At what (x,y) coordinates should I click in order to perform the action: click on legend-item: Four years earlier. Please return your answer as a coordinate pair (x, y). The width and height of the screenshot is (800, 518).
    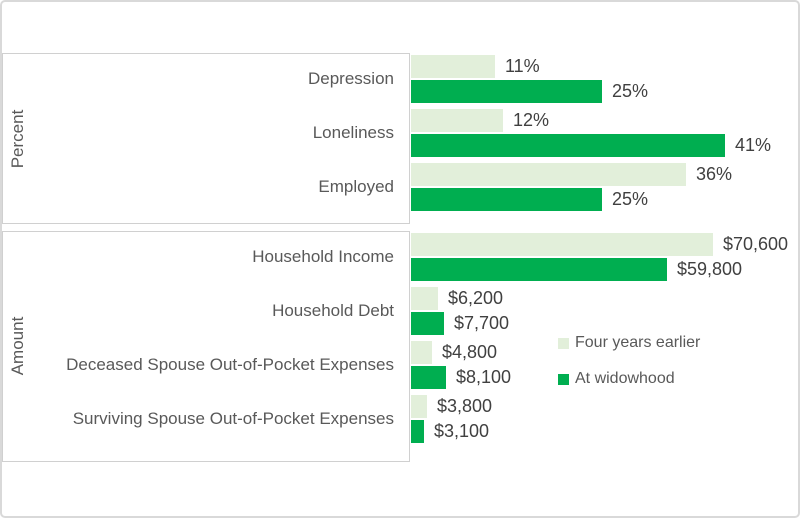
    Looking at the image, I should click on (629, 343).